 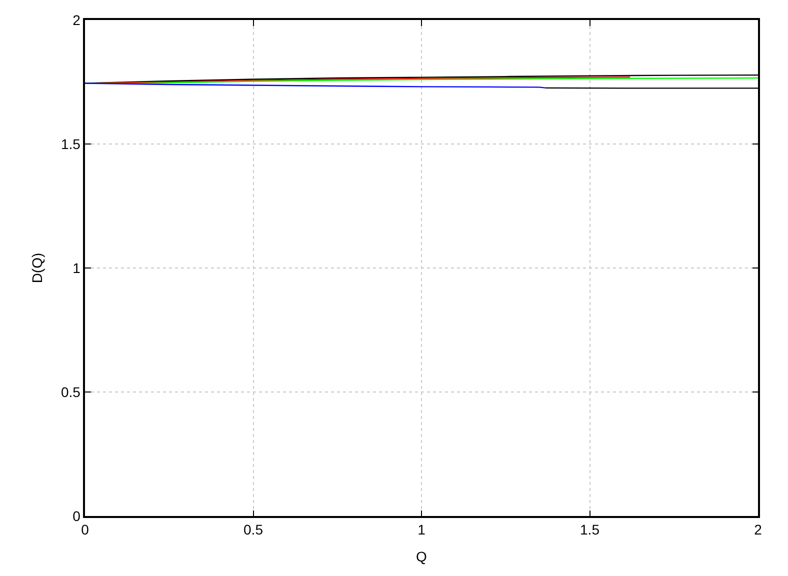 I want to click on x-axis-title: Q, so click(x=422, y=556).